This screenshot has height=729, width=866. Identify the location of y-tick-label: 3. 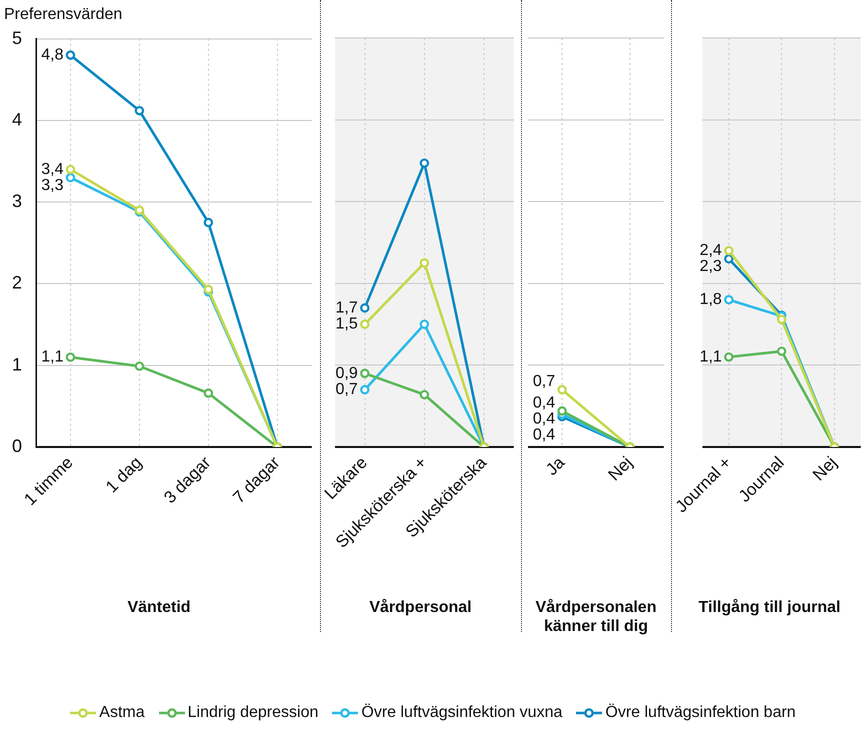
(17, 201).